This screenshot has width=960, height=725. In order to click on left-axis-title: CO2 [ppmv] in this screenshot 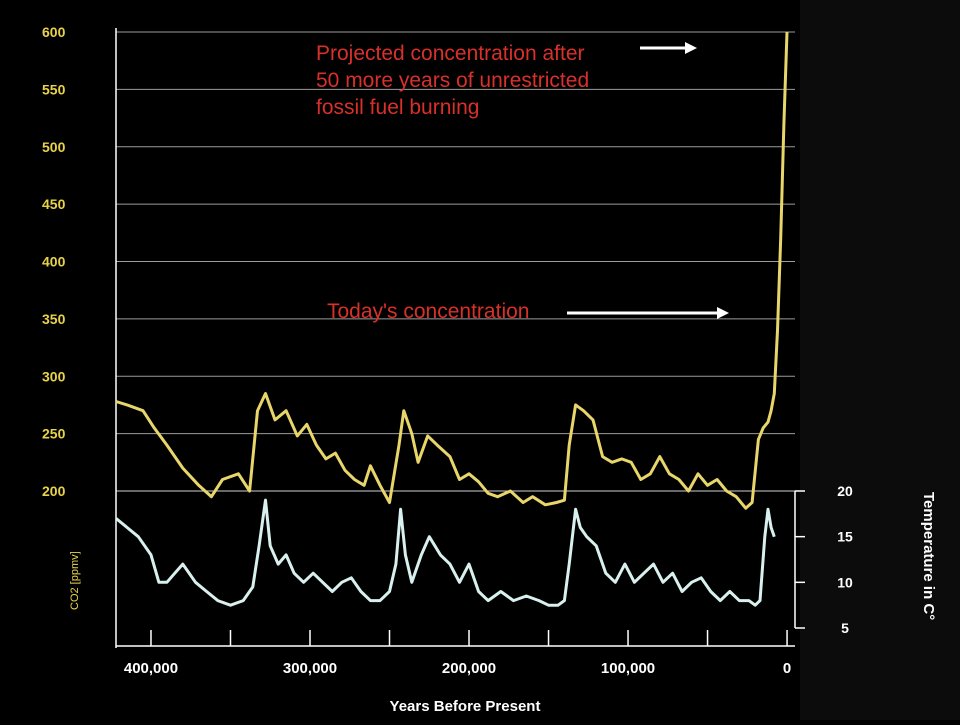, I will do `click(75, 580)`.